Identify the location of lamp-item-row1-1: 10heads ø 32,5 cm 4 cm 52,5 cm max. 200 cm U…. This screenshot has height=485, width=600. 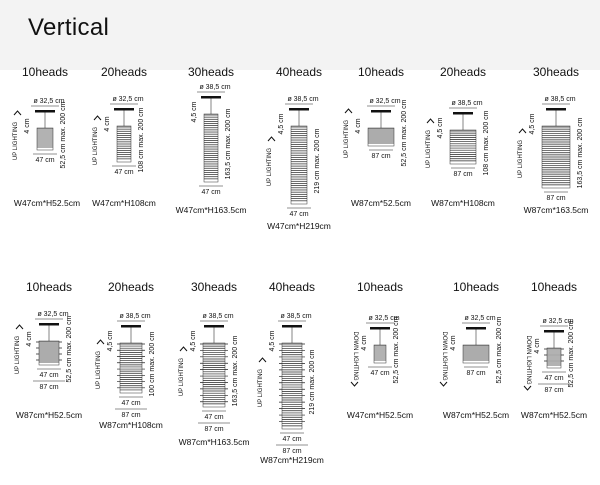
(46, 136).